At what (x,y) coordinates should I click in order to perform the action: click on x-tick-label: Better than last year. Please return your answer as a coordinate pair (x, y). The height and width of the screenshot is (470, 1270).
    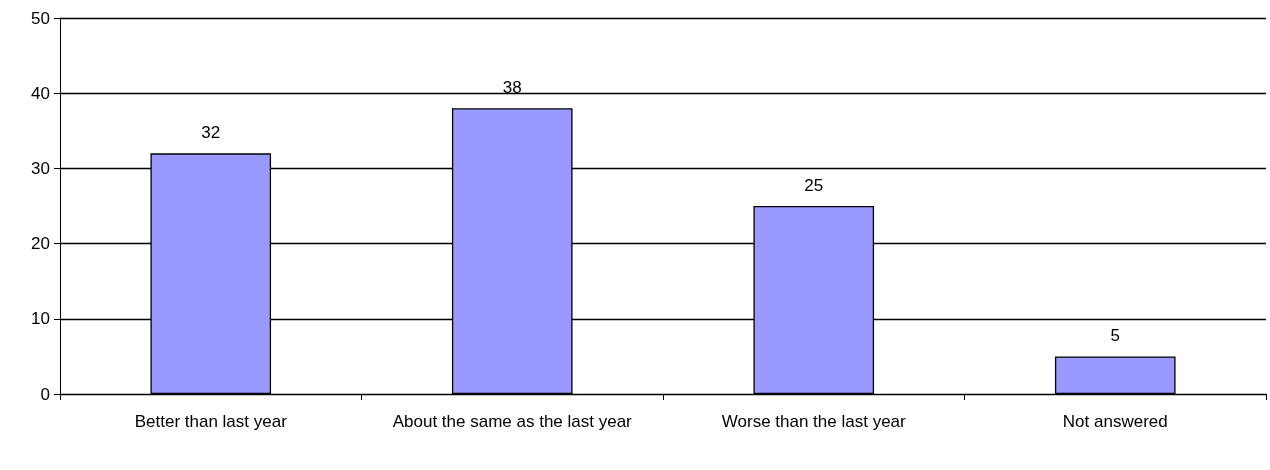
    Looking at the image, I should click on (211, 421).